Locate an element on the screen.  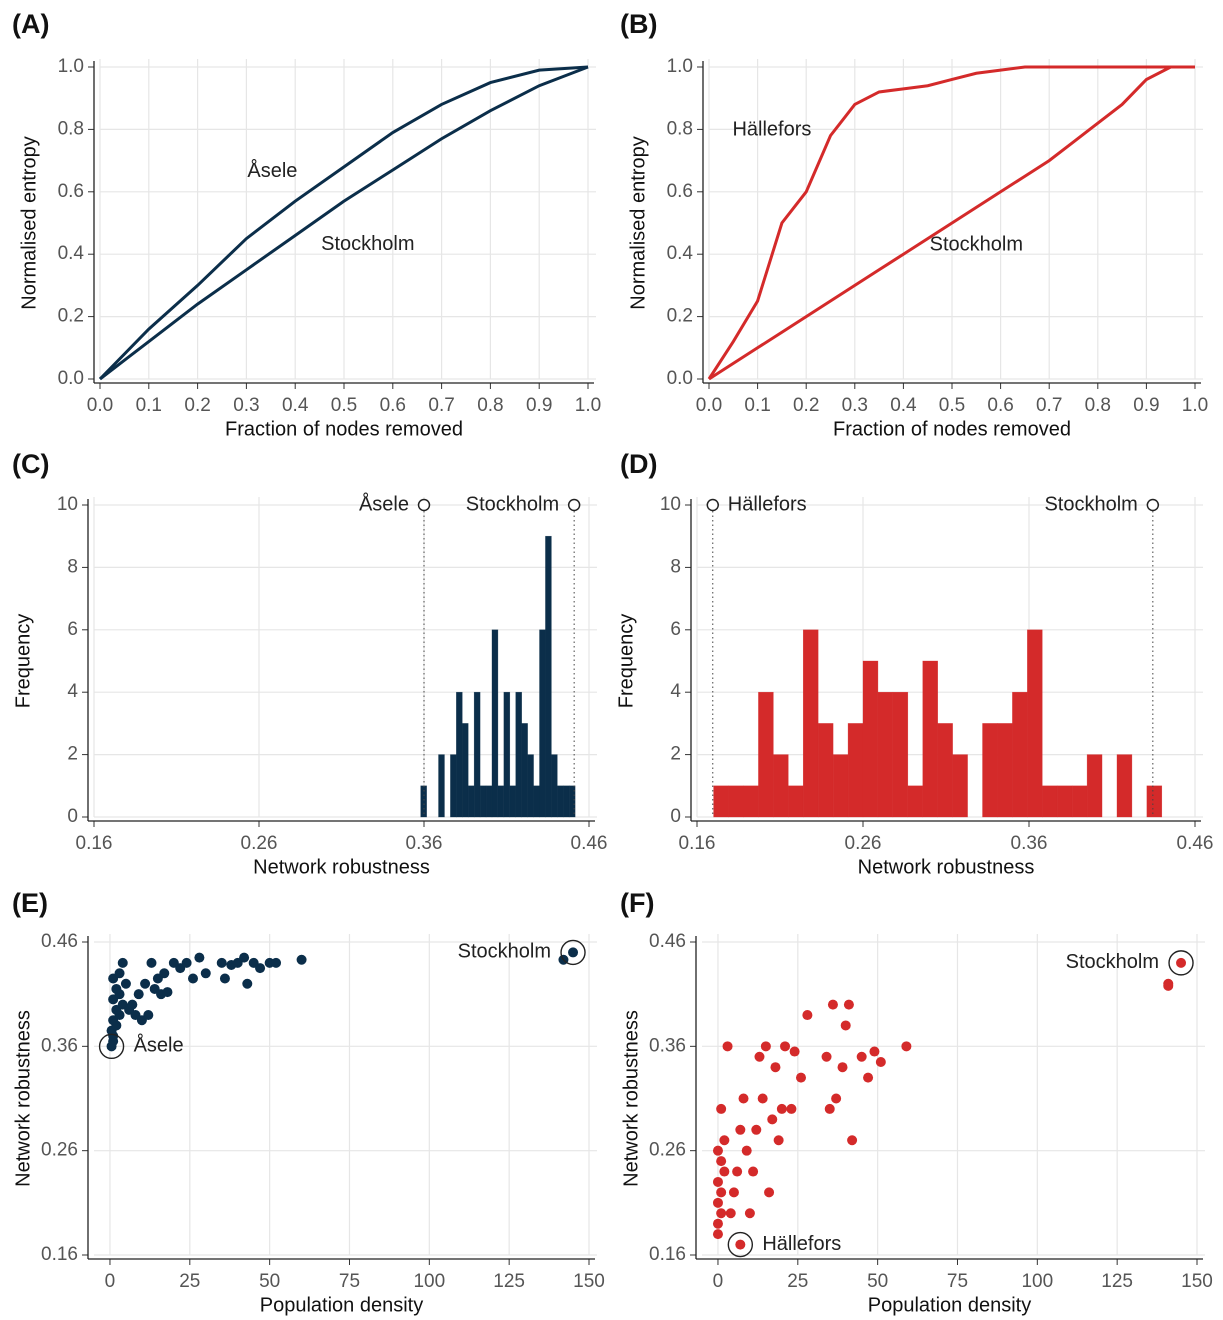
x-tick-label: 100 is located at coordinates (429, 1281).